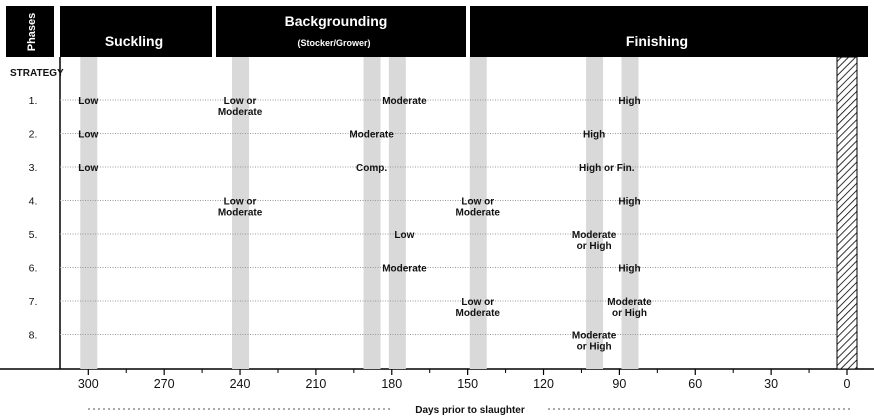 This screenshot has height=420, width=874. What do you see at coordinates (371, 168) in the screenshot?
I see `strategy-label: Comp.` at bounding box center [371, 168].